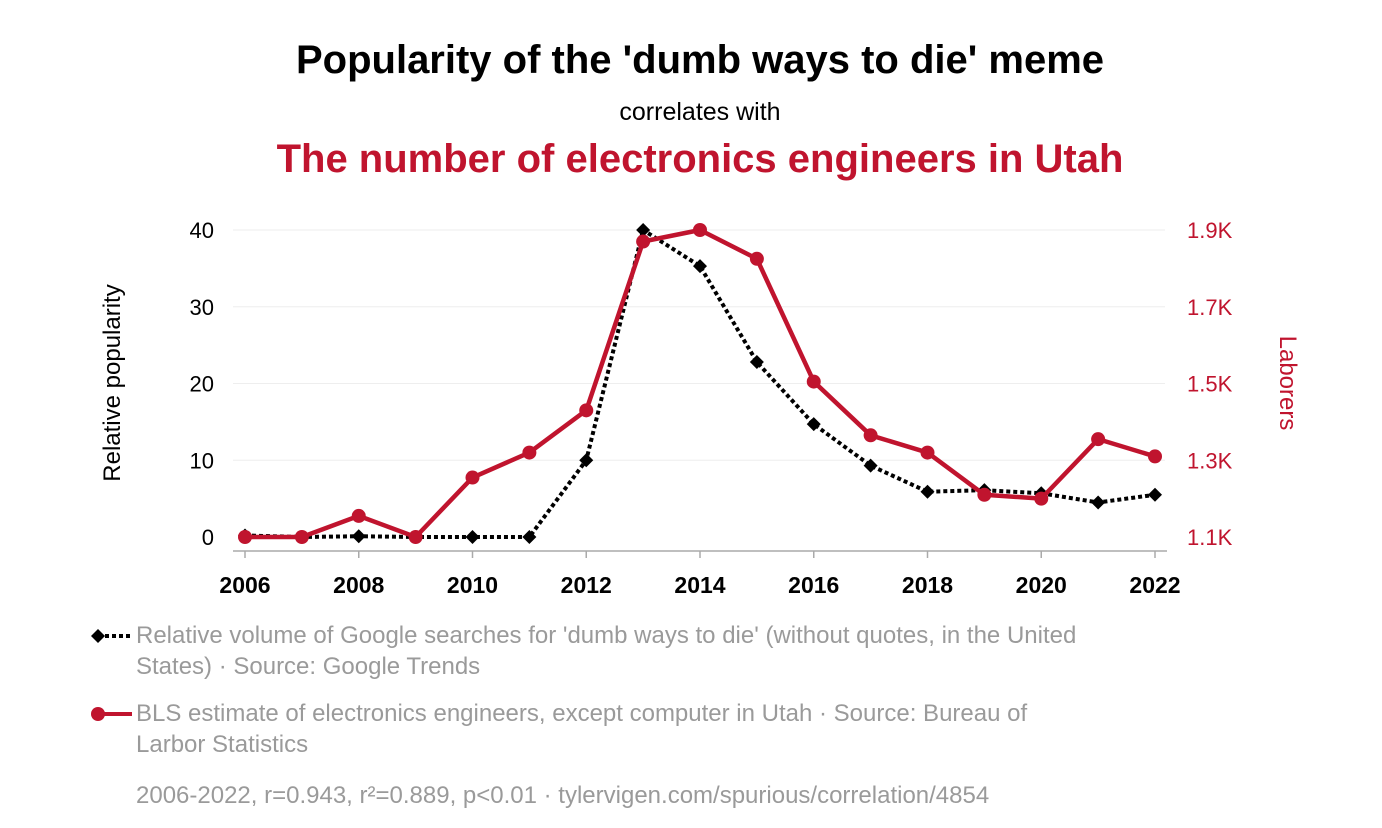 The height and width of the screenshot is (828, 1382). I want to click on legend-swatch-solid-circle, so click(111, 714).